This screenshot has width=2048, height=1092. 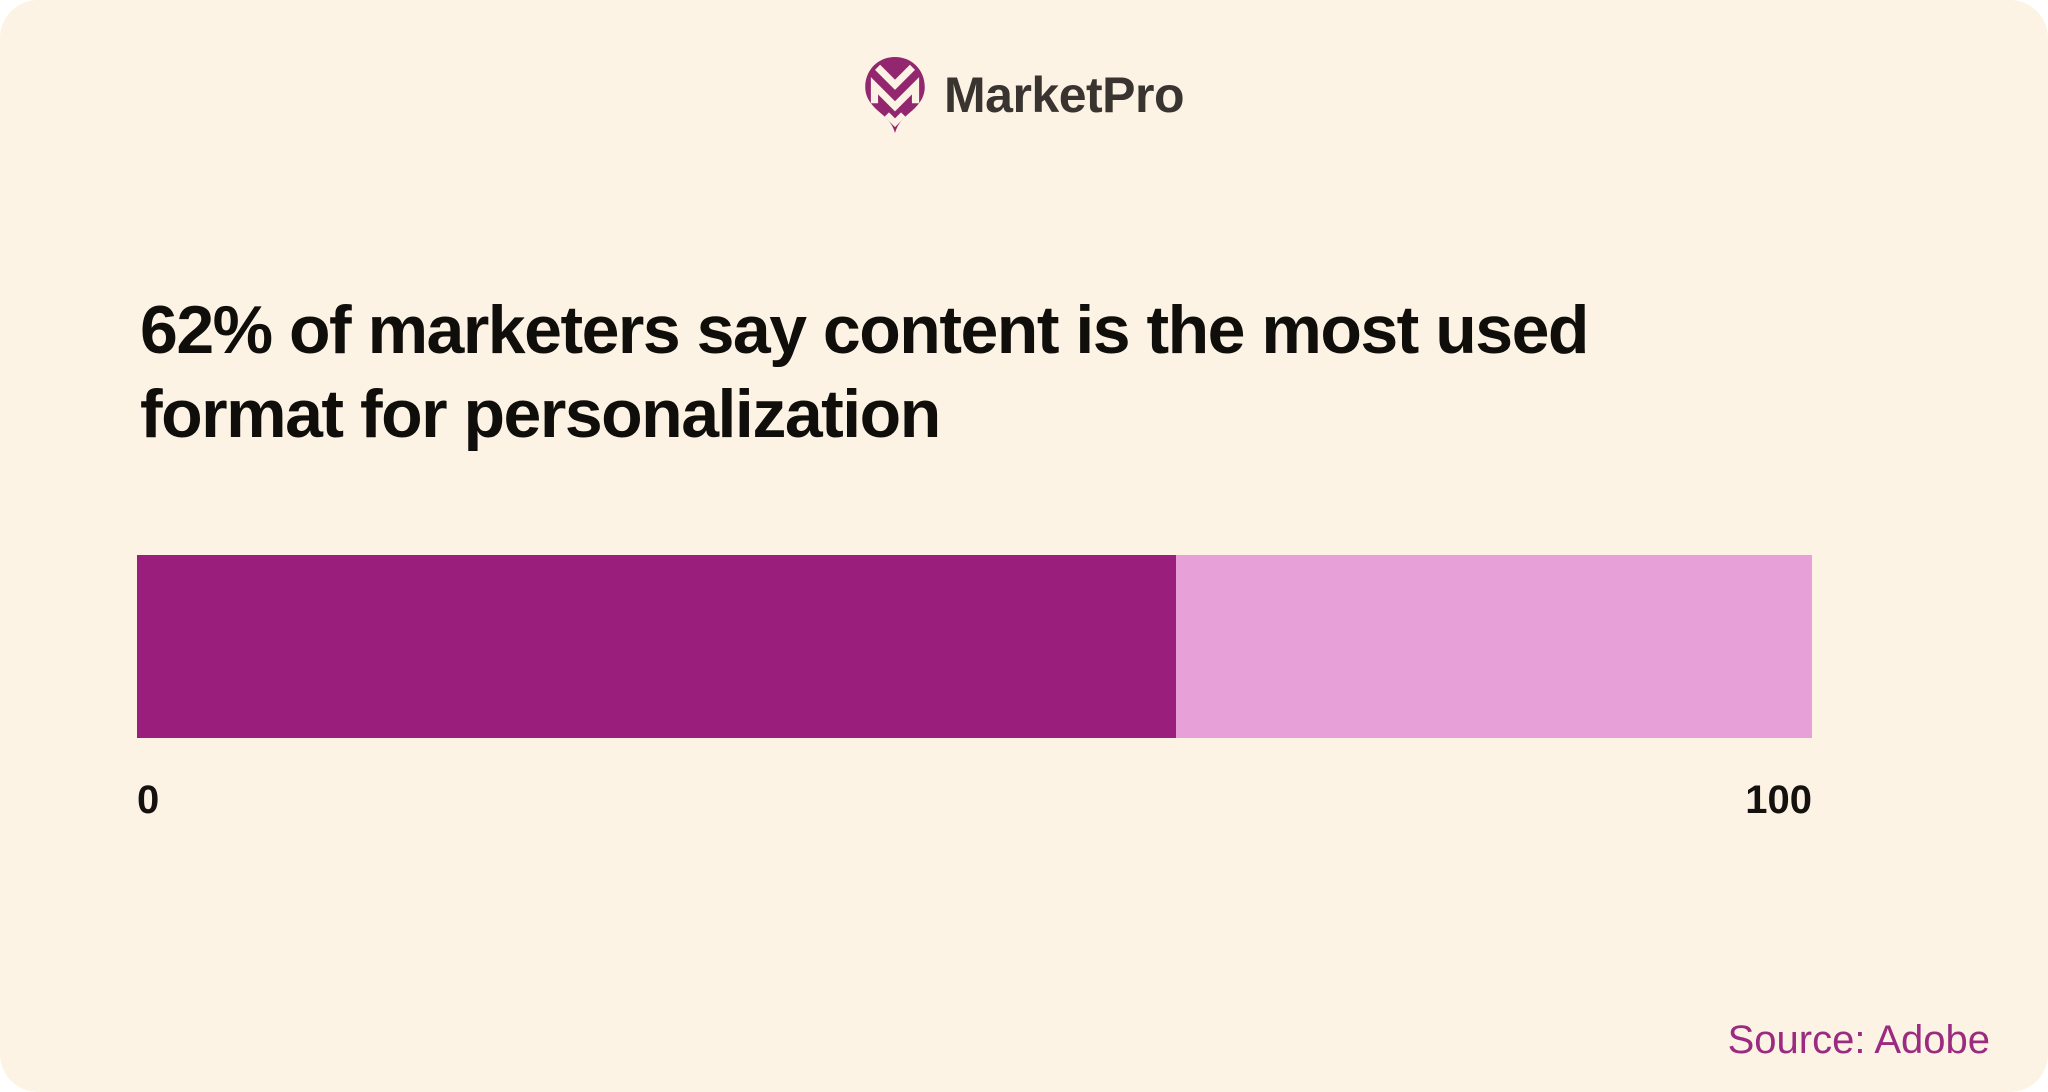 What do you see at coordinates (974, 800) in the screenshot?
I see `x-axis: 0 100` at bounding box center [974, 800].